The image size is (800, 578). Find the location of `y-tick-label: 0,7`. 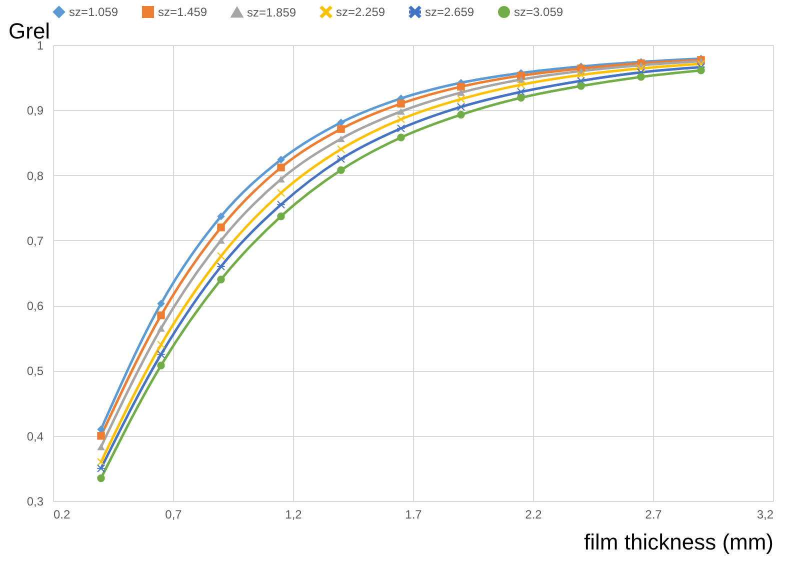

y-tick-label: 0,7 is located at coordinates (35, 241).